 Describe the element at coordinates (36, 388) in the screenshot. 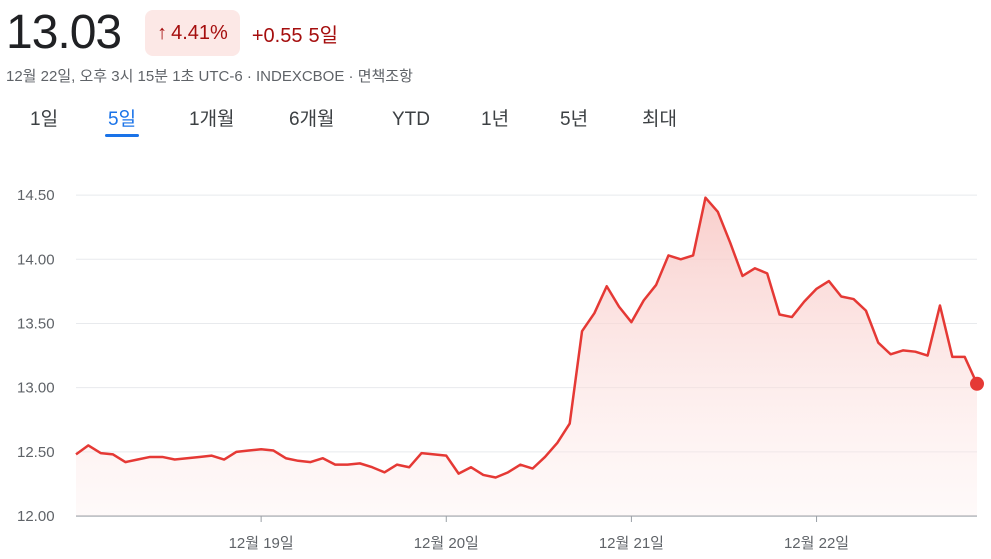

I see `y-tick-label: 13.00` at that location.